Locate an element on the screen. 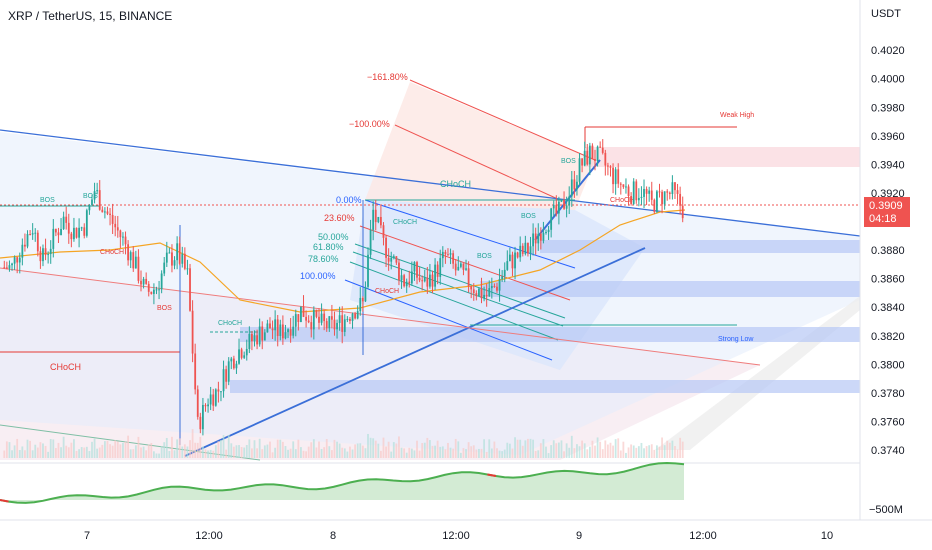 The image size is (932, 550). fib-upper-zone is located at coordinates (480, 146).